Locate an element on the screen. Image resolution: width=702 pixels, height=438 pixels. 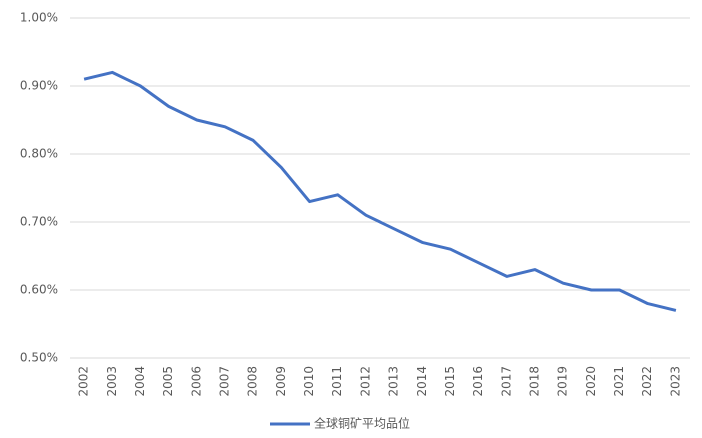
x-tick-label: 2007 is located at coordinates (225, 381).